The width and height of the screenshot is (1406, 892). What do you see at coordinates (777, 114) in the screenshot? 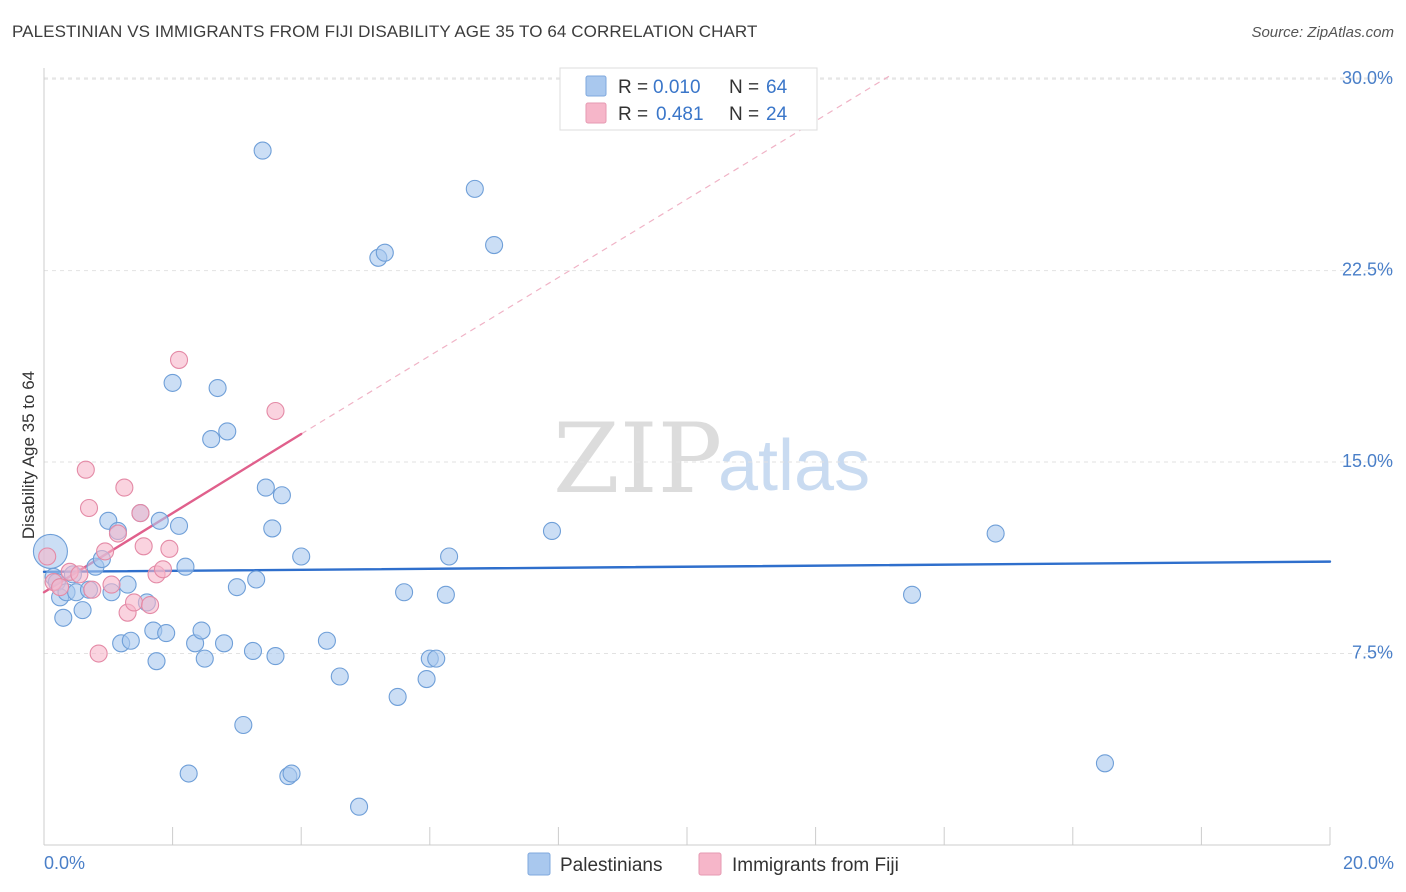
I see `legend-n-value-2: 24` at bounding box center [777, 114].